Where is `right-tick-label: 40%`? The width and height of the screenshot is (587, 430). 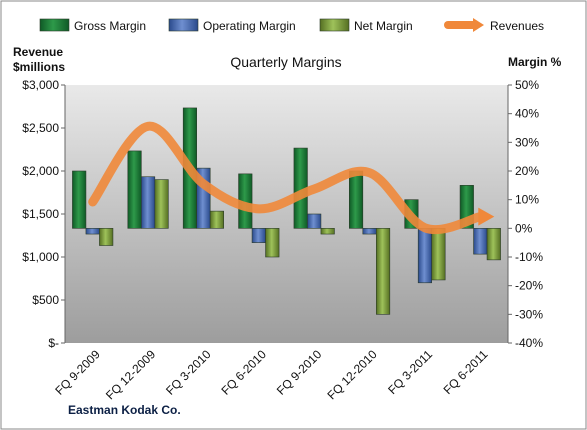 right-tick-label: 40% is located at coordinates (527, 114).